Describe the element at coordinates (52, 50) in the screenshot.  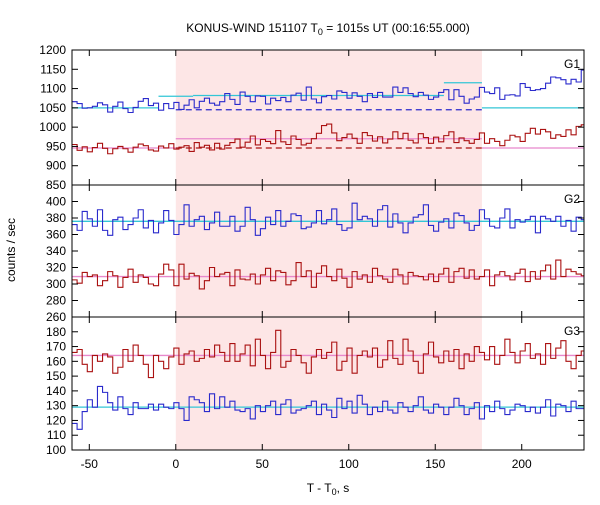
I see `y-tick-label: 1200` at that location.